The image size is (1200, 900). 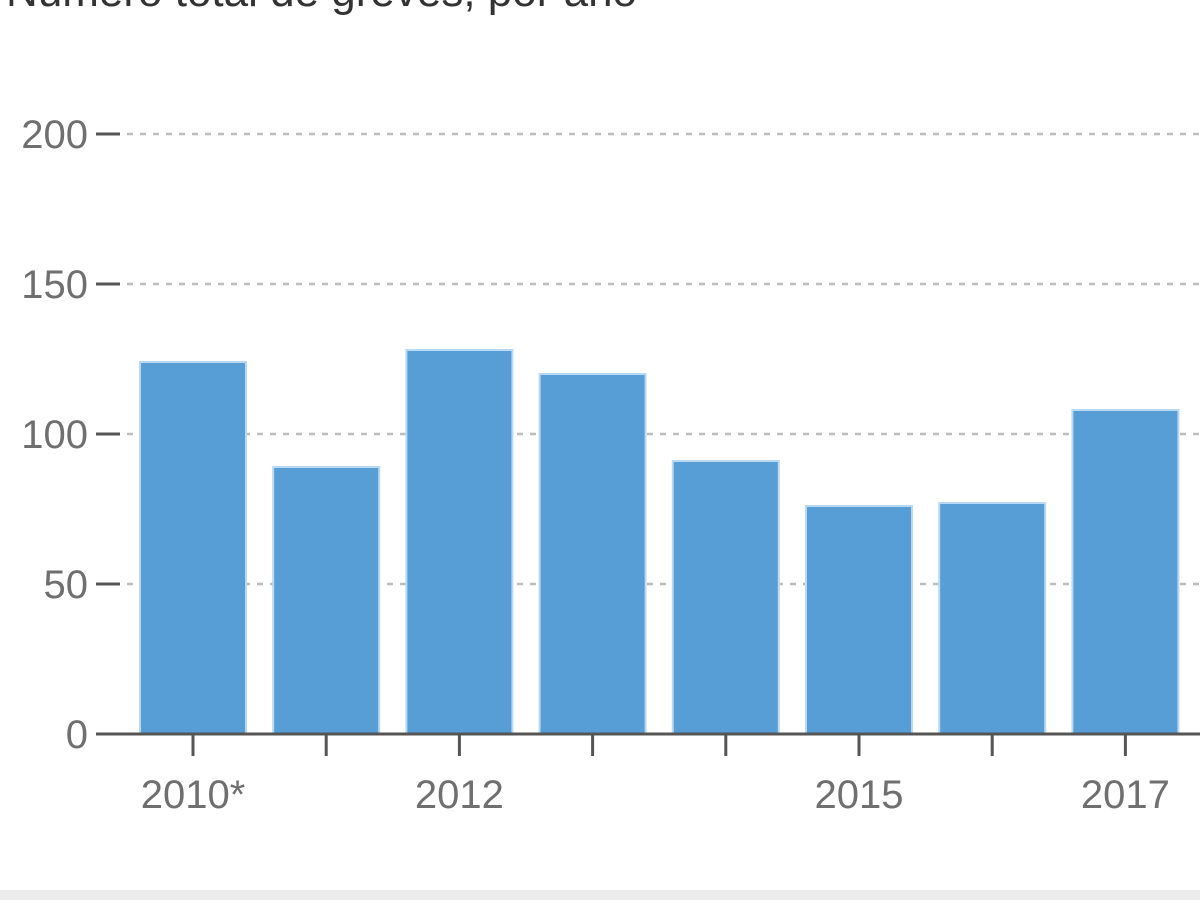 I want to click on bar-2011, so click(x=326, y=600).